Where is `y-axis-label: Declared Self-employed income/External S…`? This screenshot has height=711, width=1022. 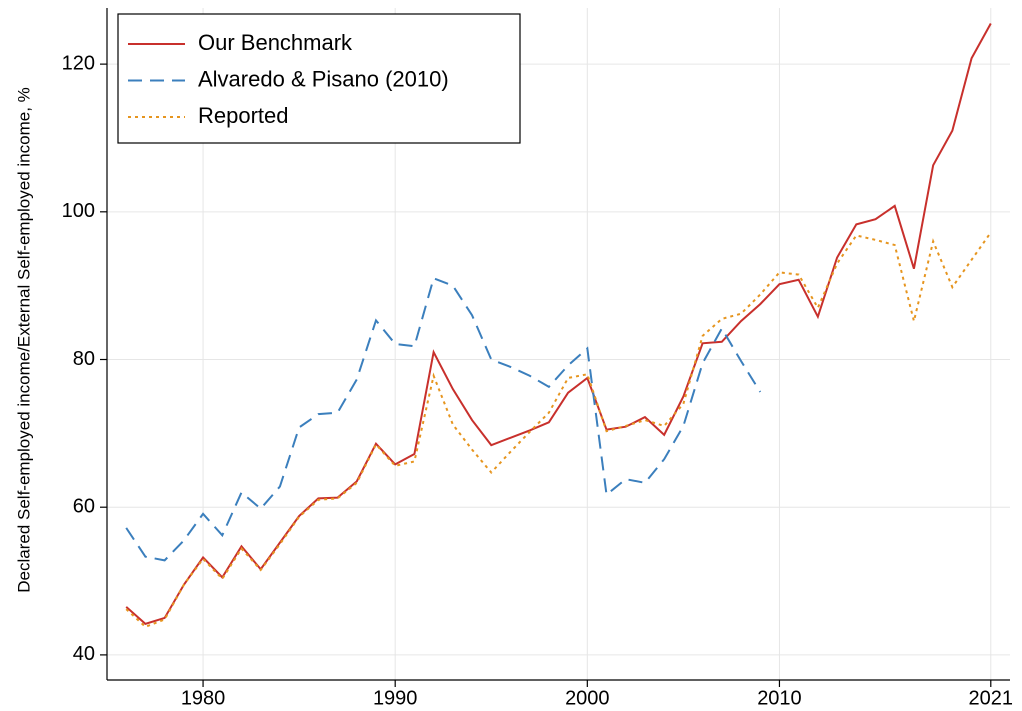 y-axis-label: Declared Self-employed income/External S… is located at coordinates (23, 340).